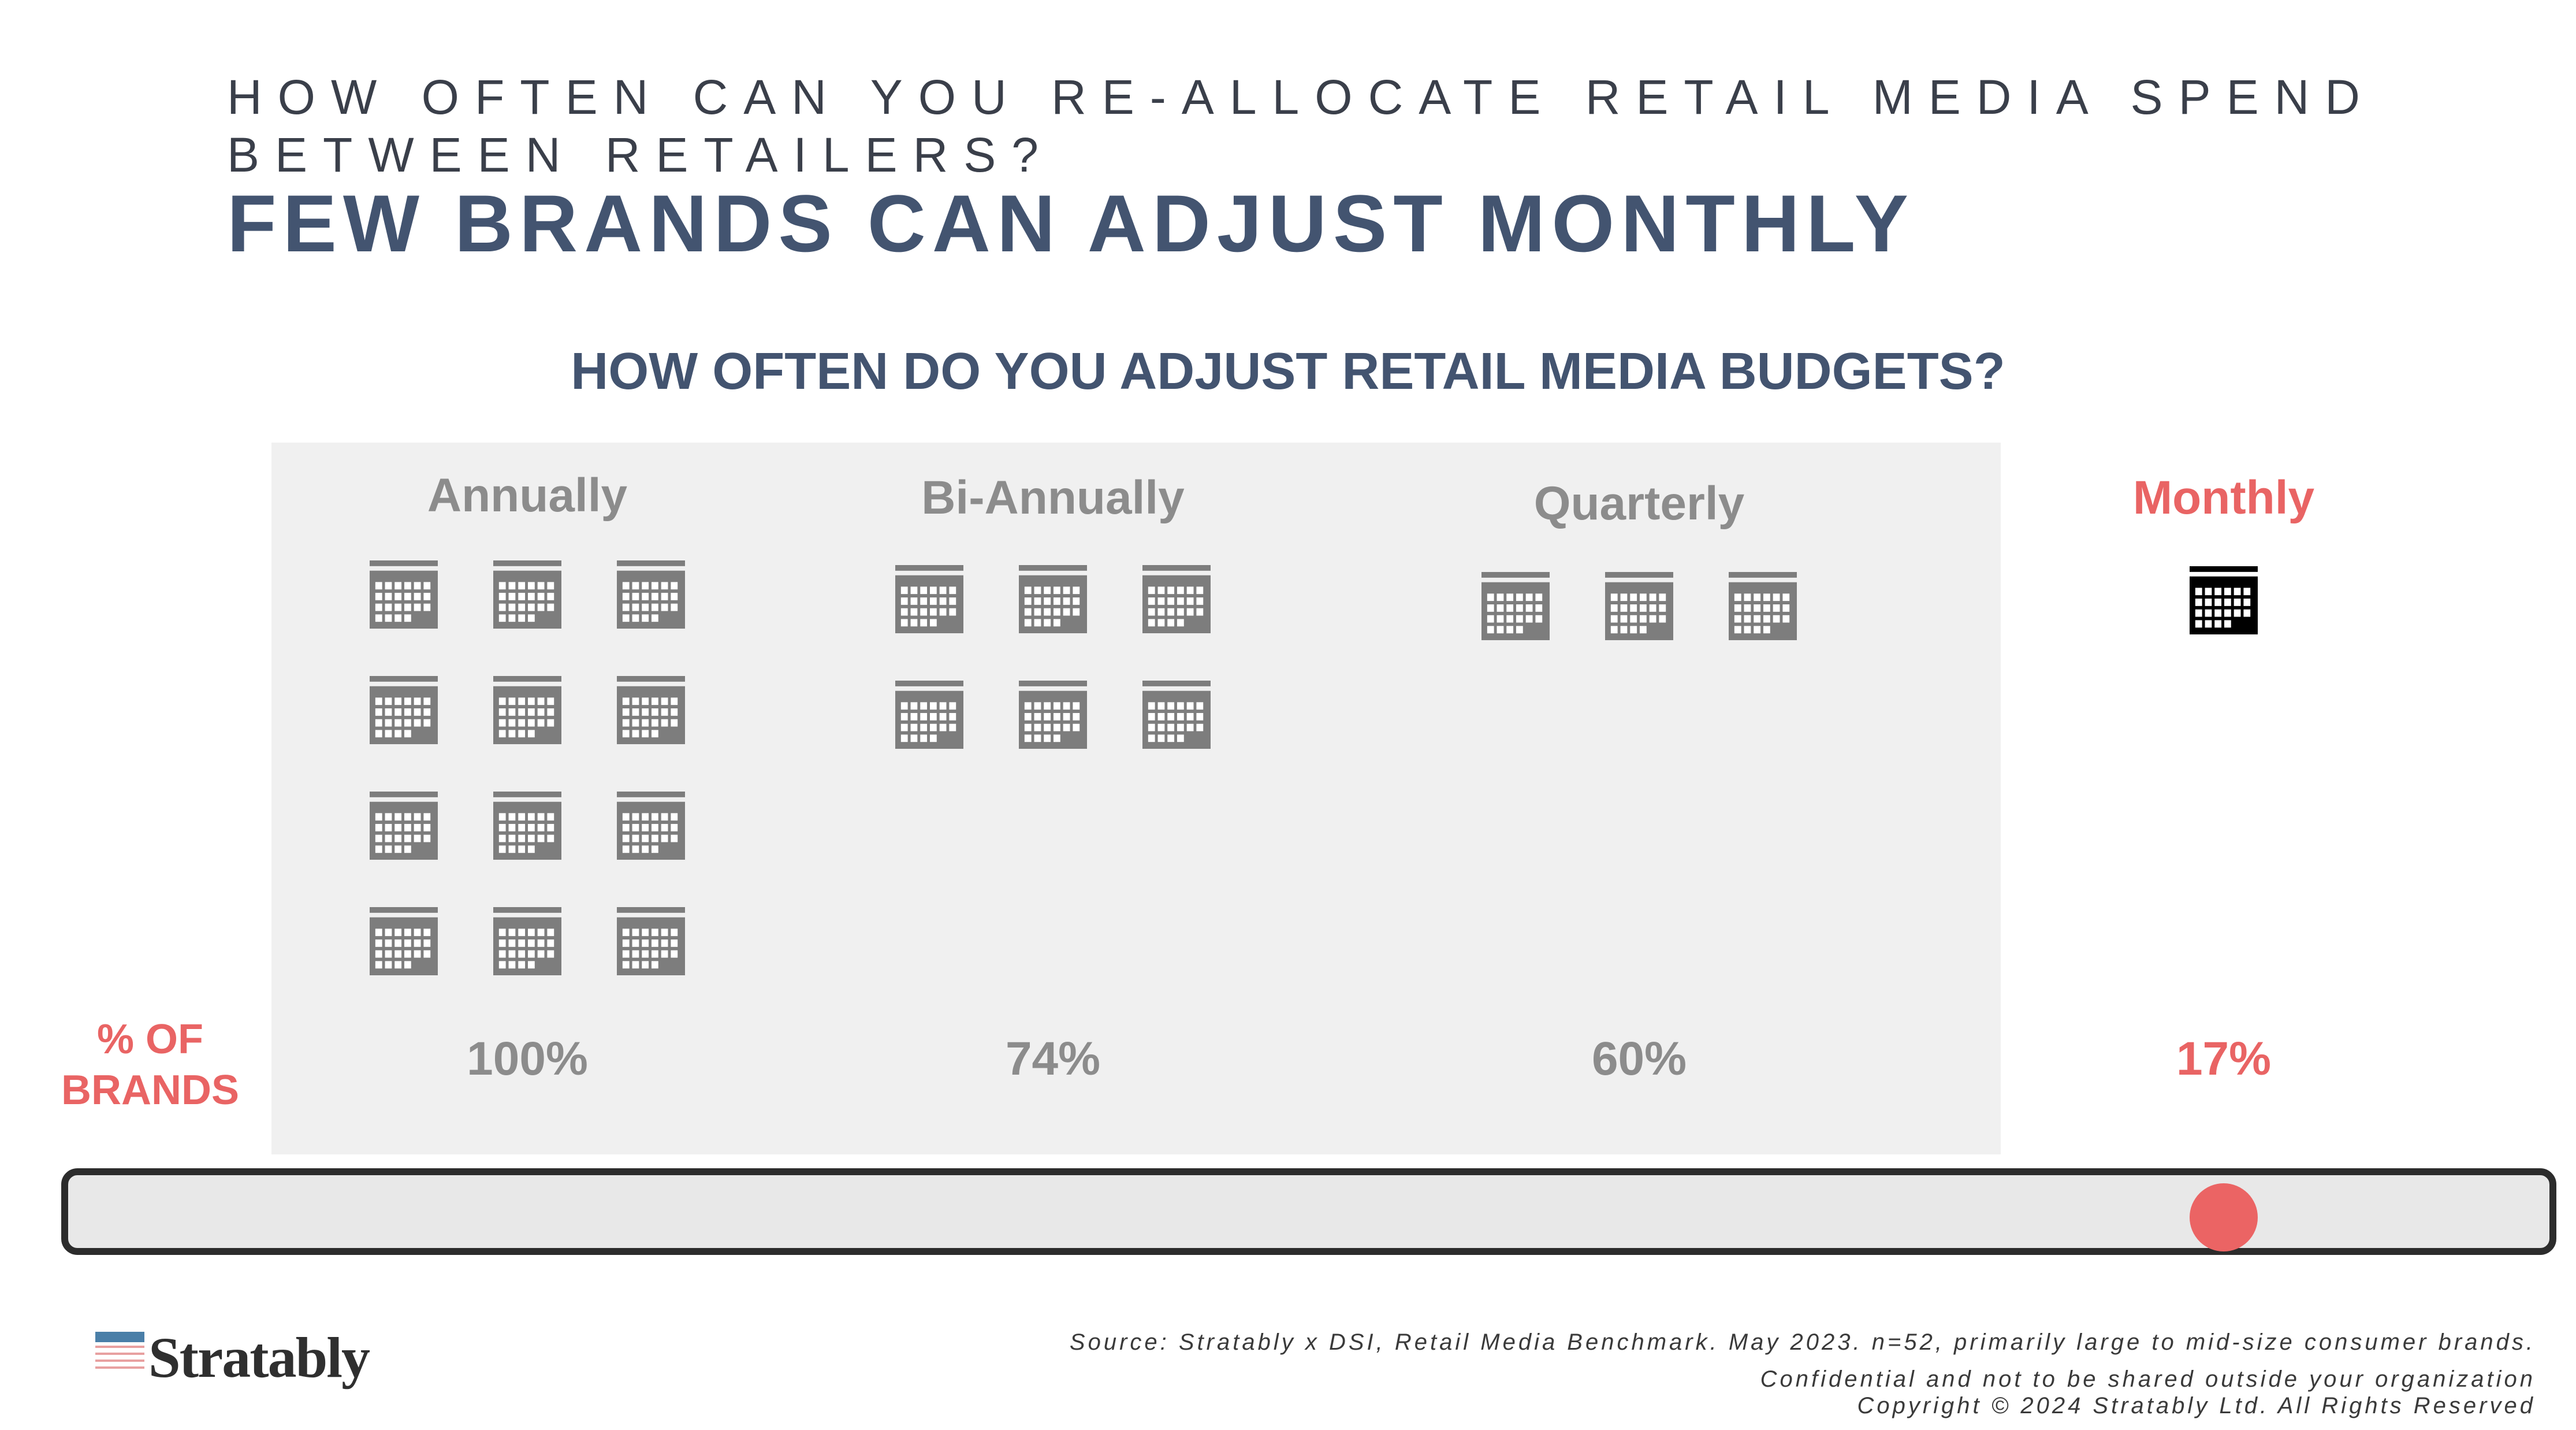 This screenshot has width=2576, height=1430. What do you see at coordinates (2224, 1058) in the screenshot?
I see `value-label: 17%` at bounding box center [2224, 1058].